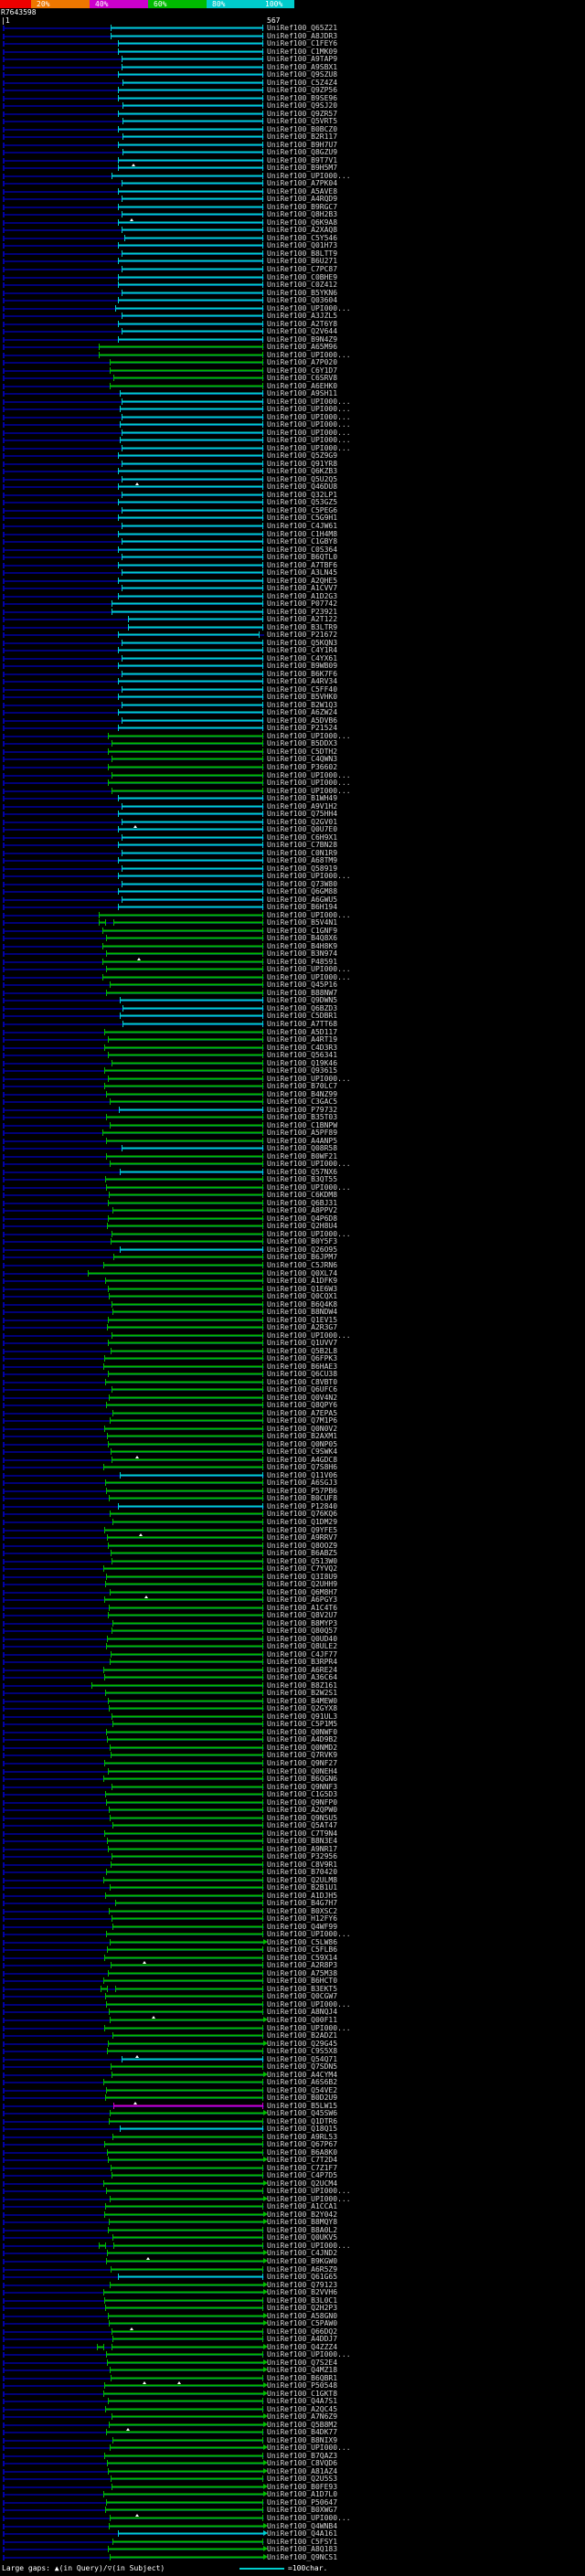  I want to click on hit-row: UniRef100_A6RE24, so click(293, 1670).